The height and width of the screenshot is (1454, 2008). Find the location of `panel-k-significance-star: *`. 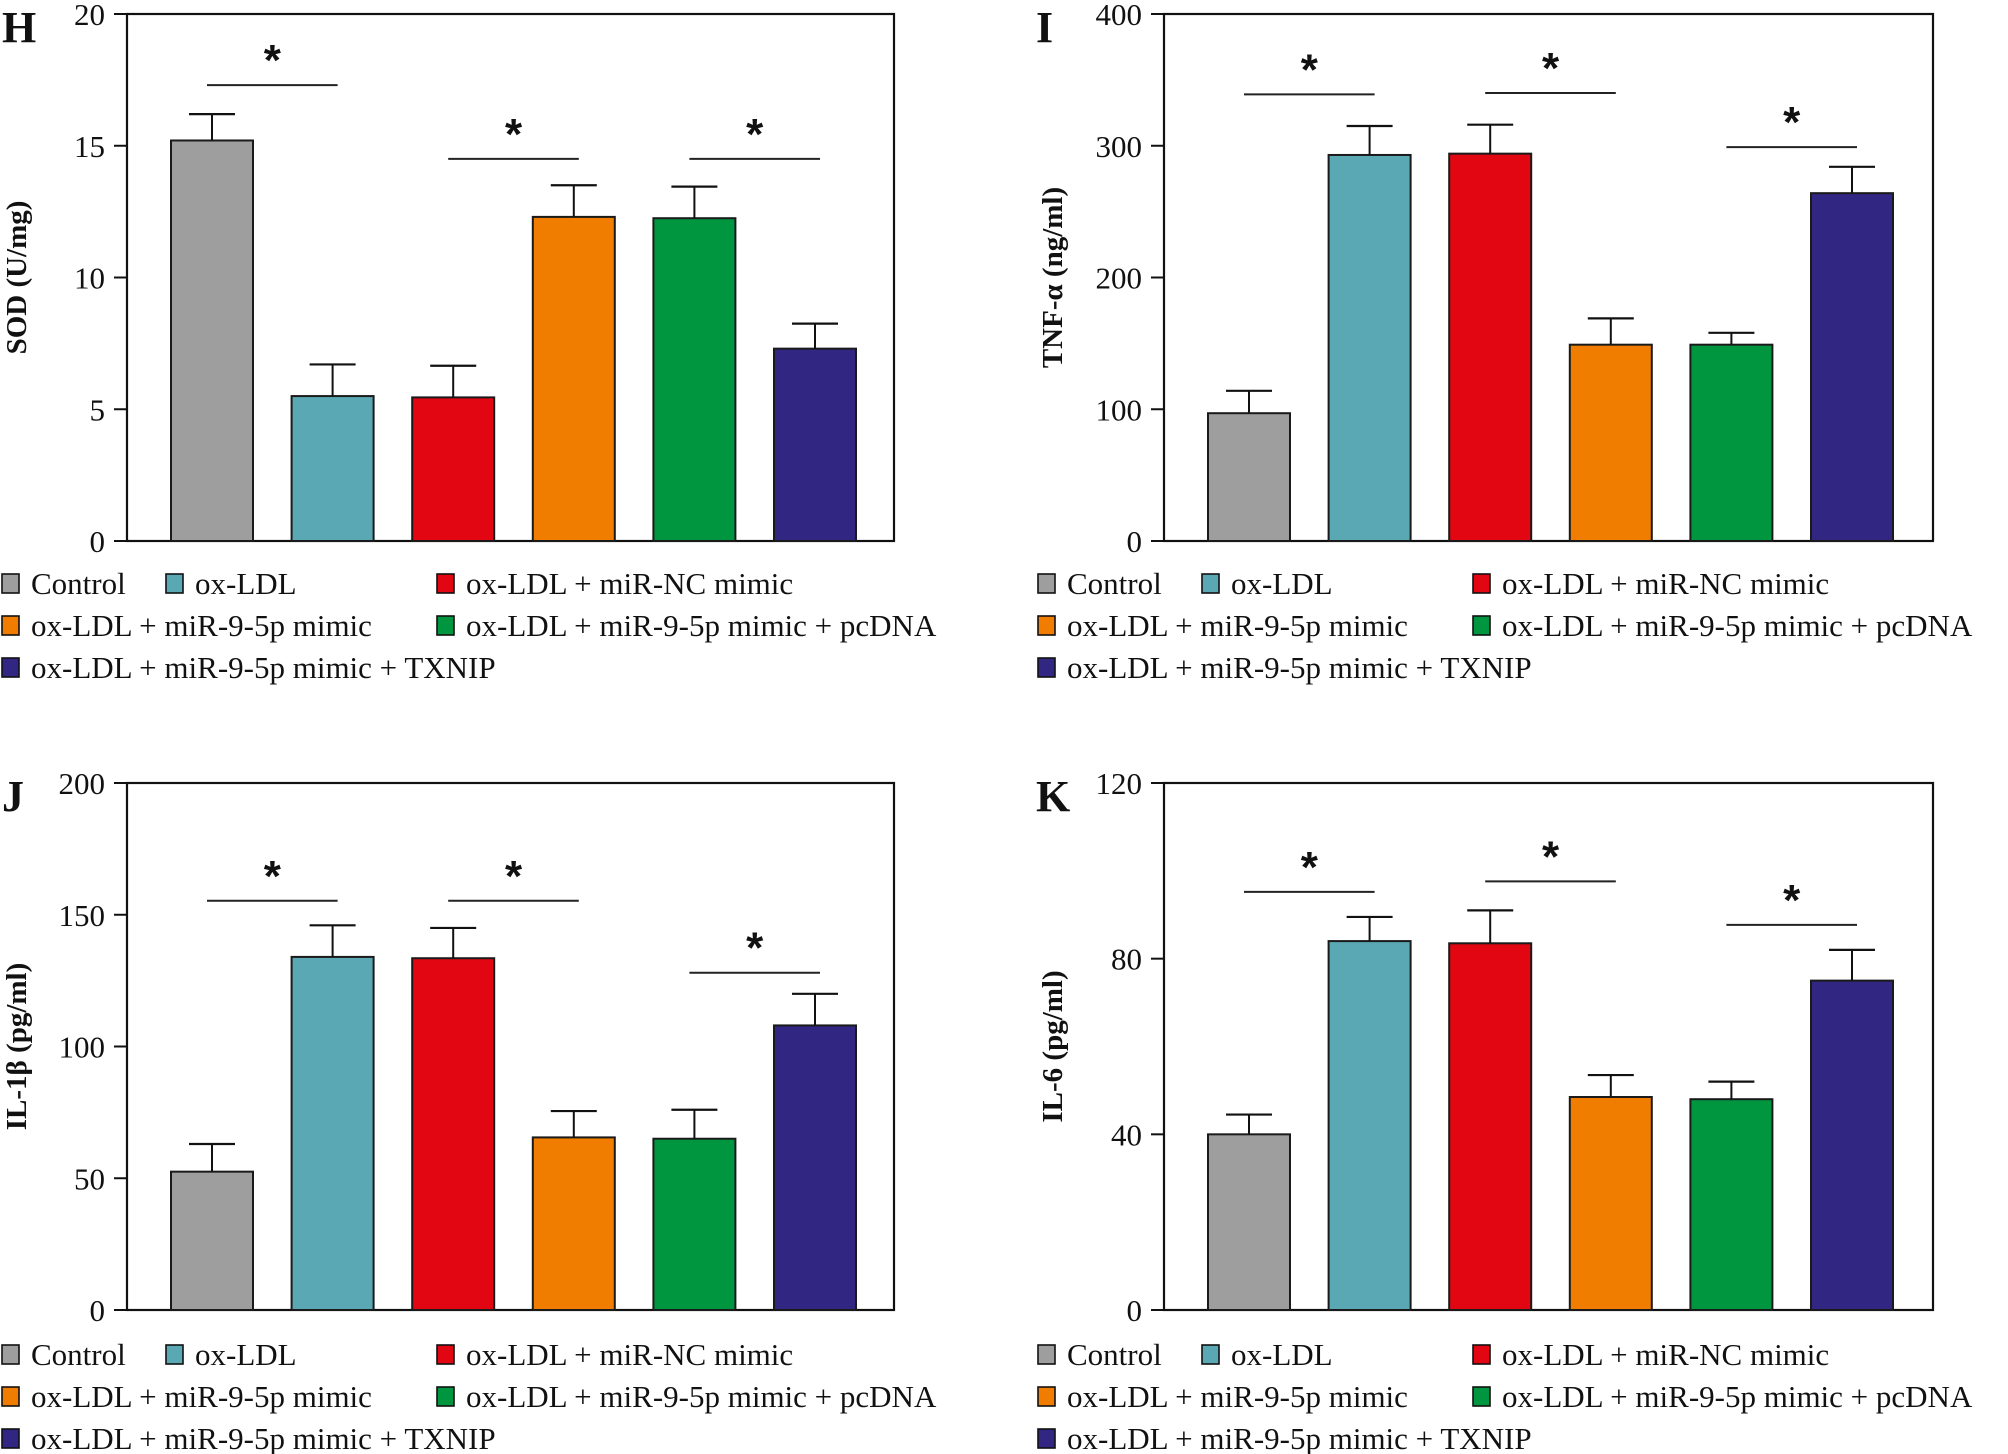

panel-k-significance-star: * is located at coordinates (1310, 867).